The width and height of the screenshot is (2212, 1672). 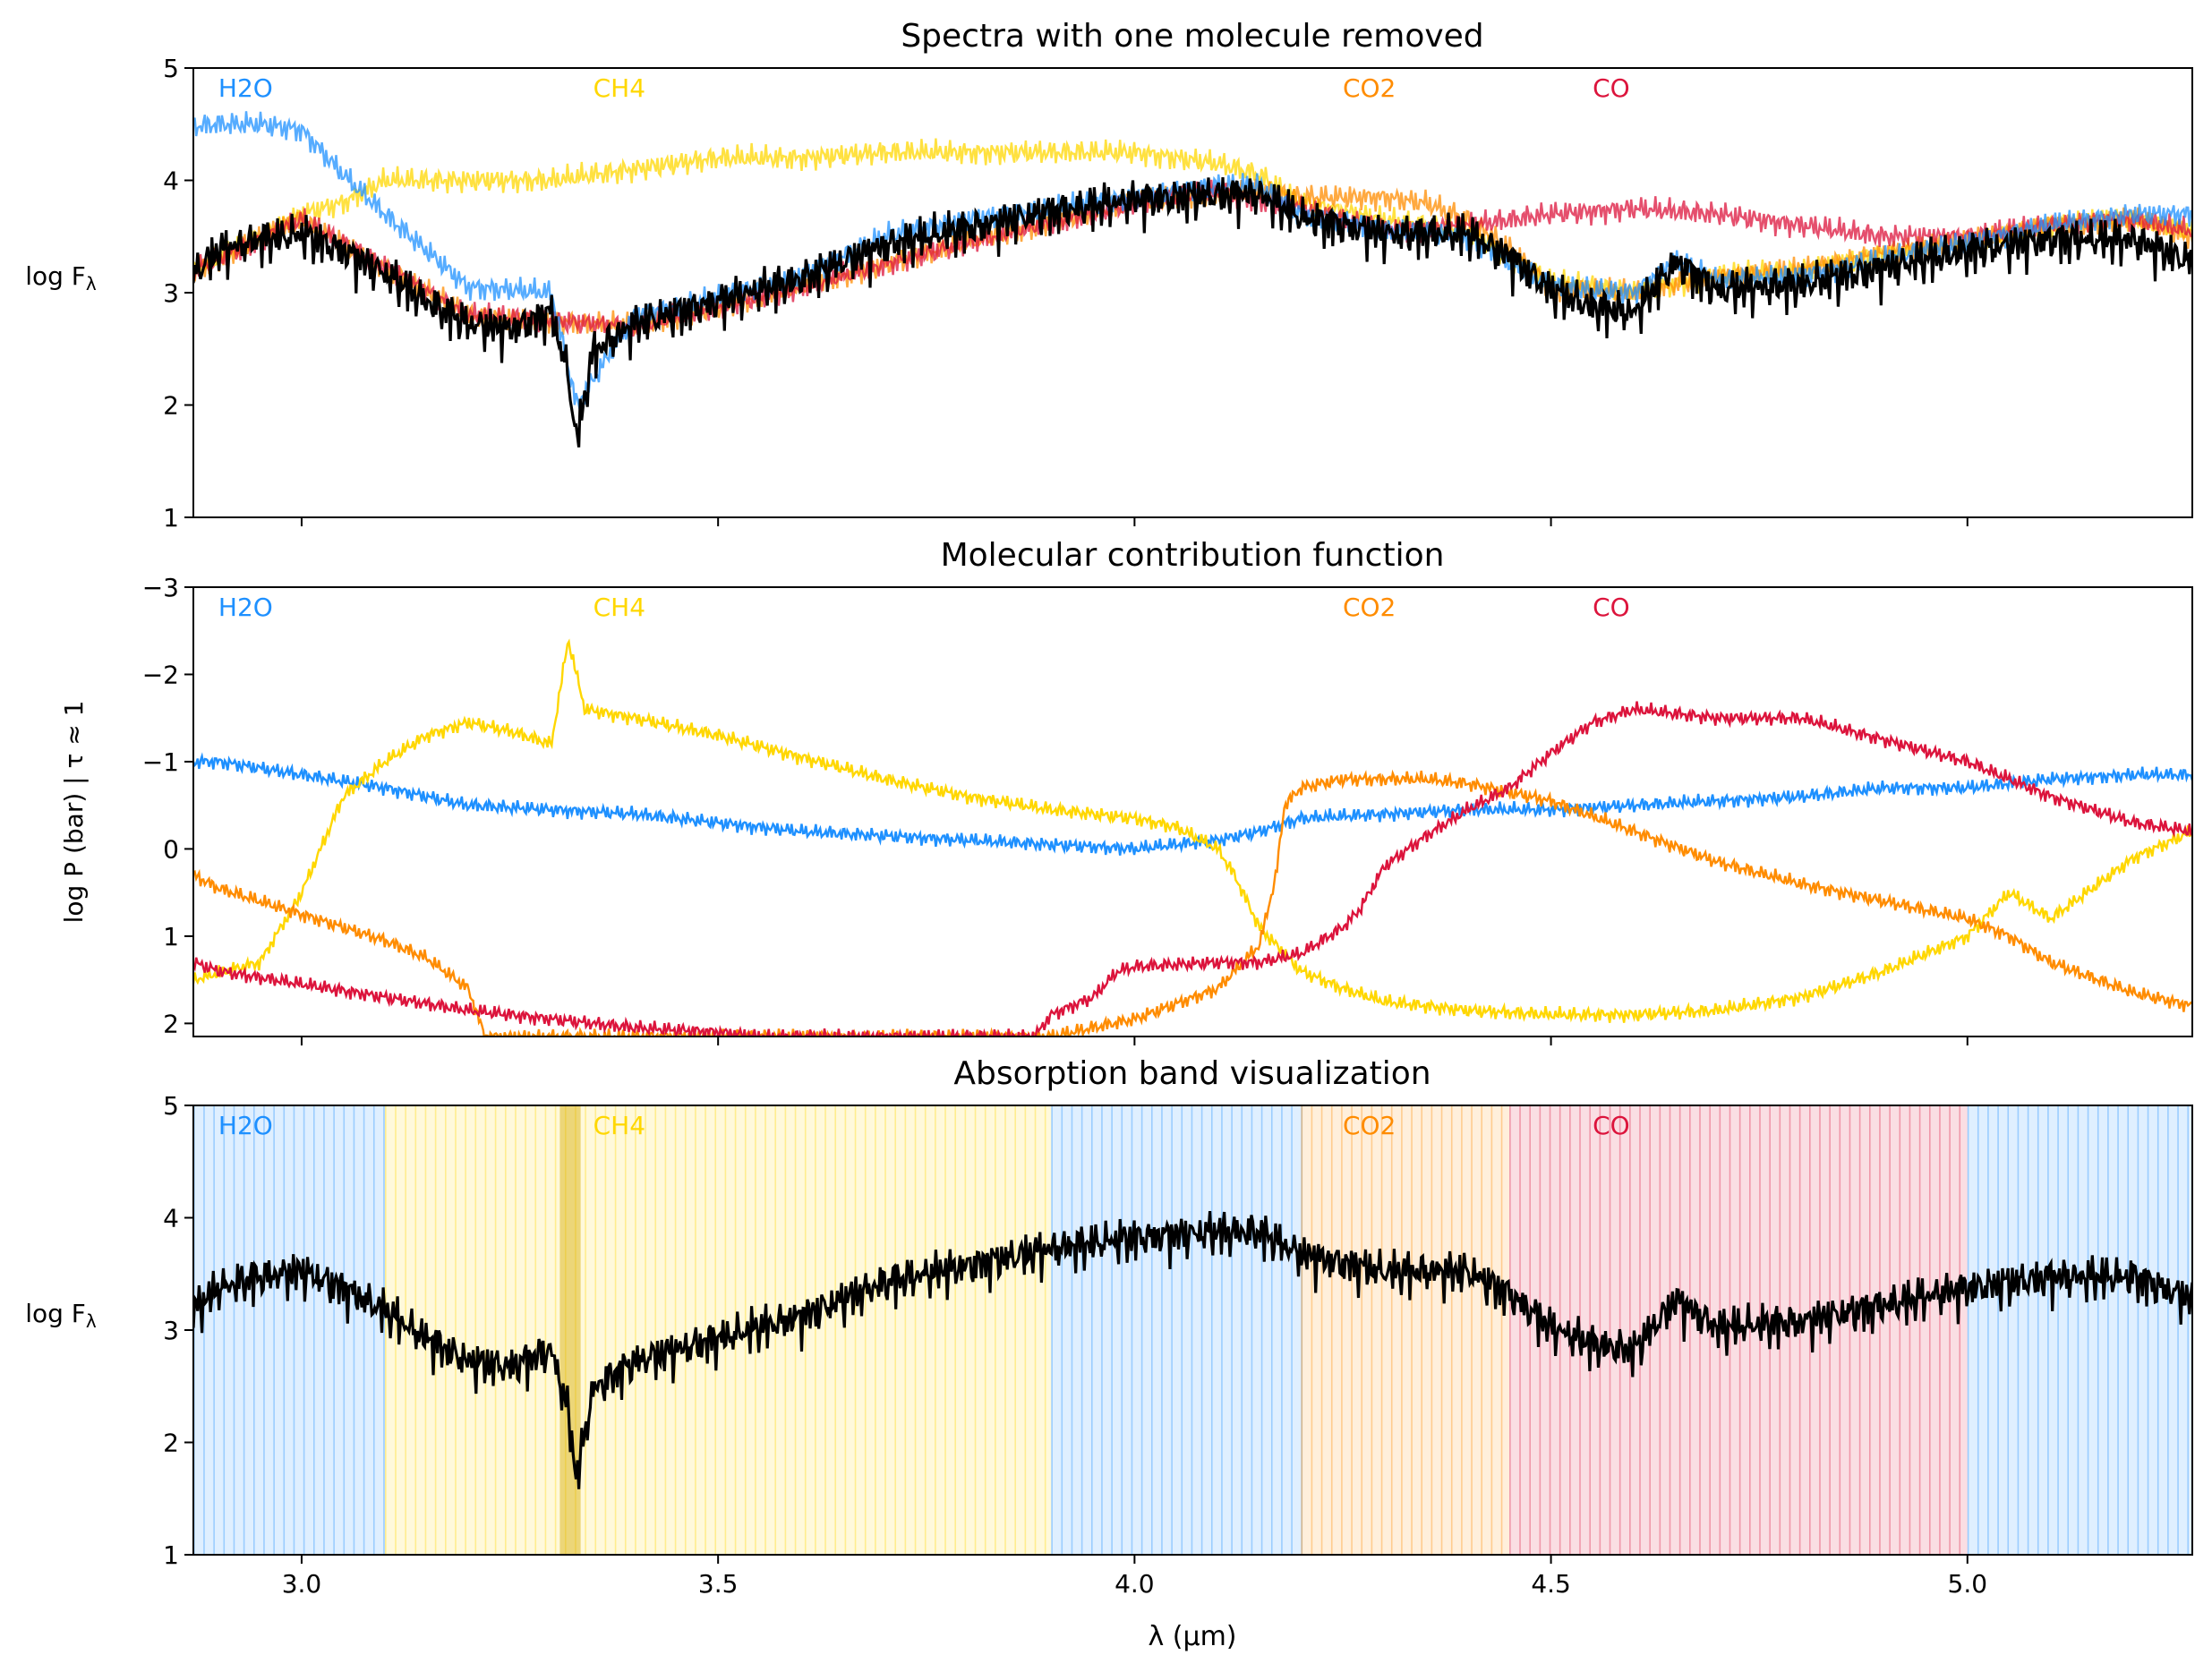 What do you see at coordinates (160, 762) in the screenshot?
I see `y-tick-label: −1` at bounding box center [160, 762].